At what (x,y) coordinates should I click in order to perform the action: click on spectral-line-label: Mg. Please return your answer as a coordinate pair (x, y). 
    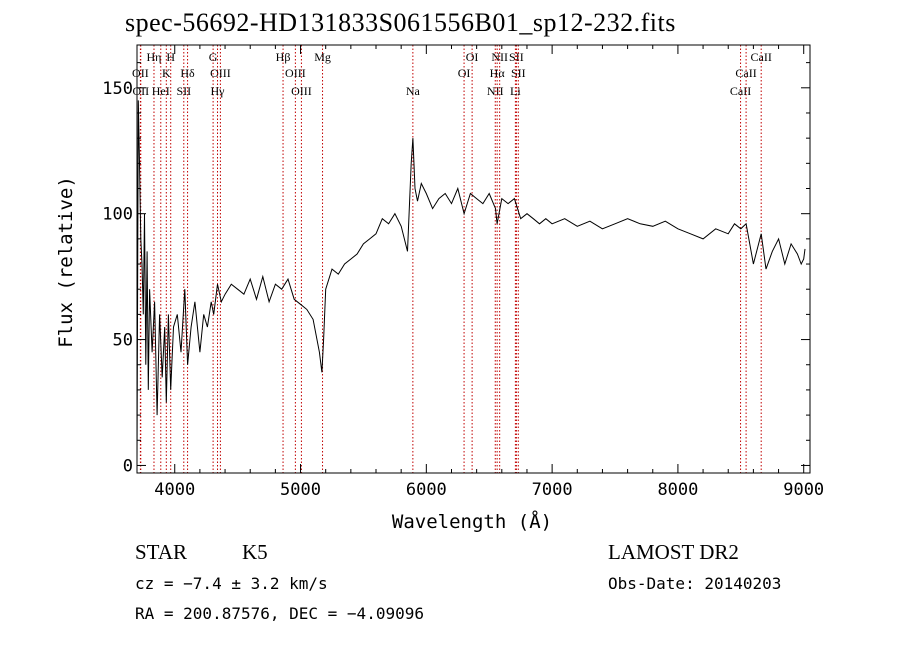
    Looking at the image, I should click on (322, 57).